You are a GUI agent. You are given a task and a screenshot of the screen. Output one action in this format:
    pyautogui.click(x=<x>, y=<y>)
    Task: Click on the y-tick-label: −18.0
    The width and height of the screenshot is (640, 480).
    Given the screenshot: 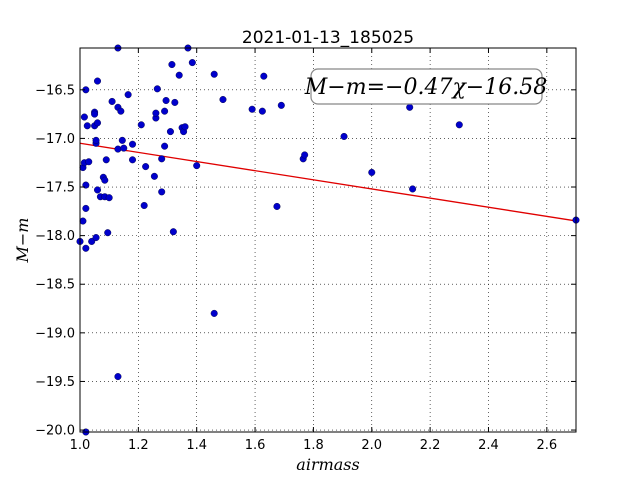 What is the action you would take?
    pyautogui.click(x=55, y=236)
    